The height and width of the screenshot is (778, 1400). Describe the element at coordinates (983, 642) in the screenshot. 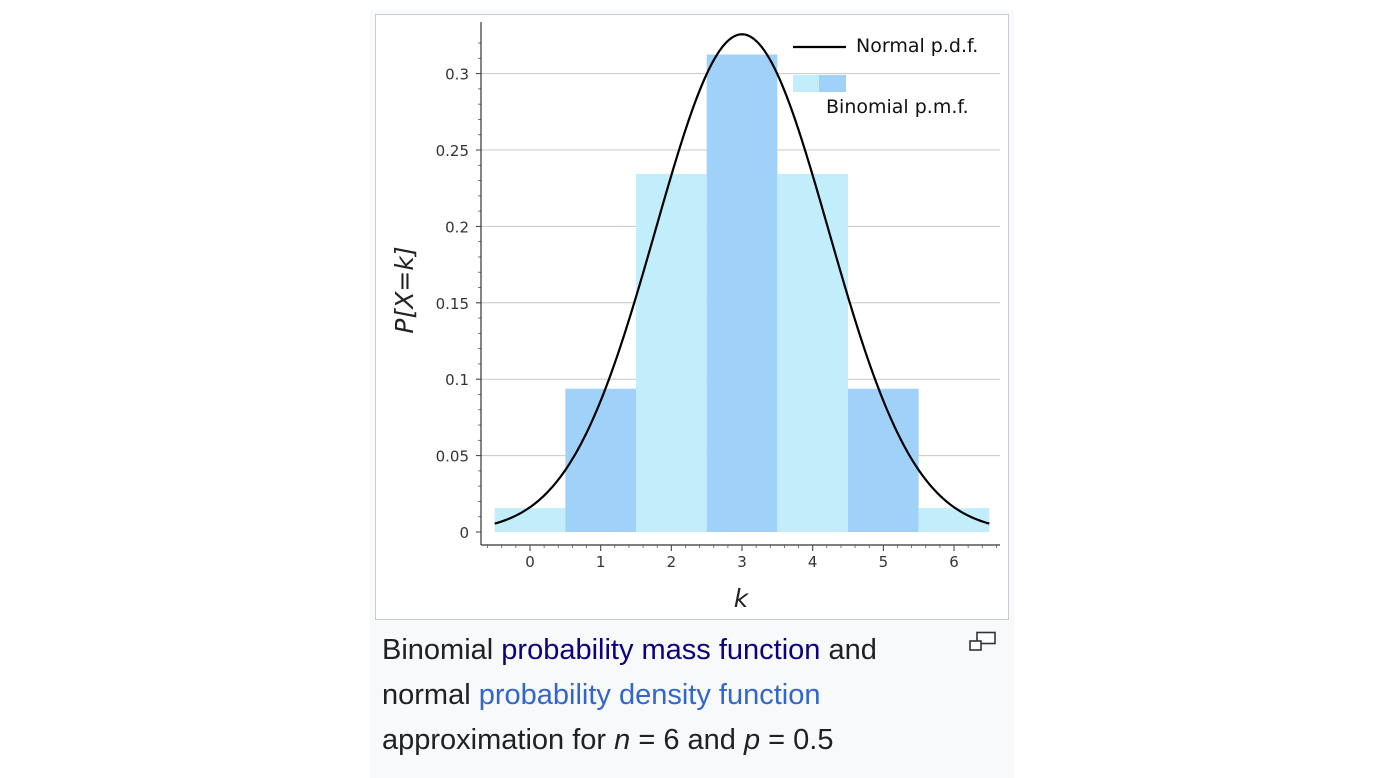

I see `magnify-icon` at that location.